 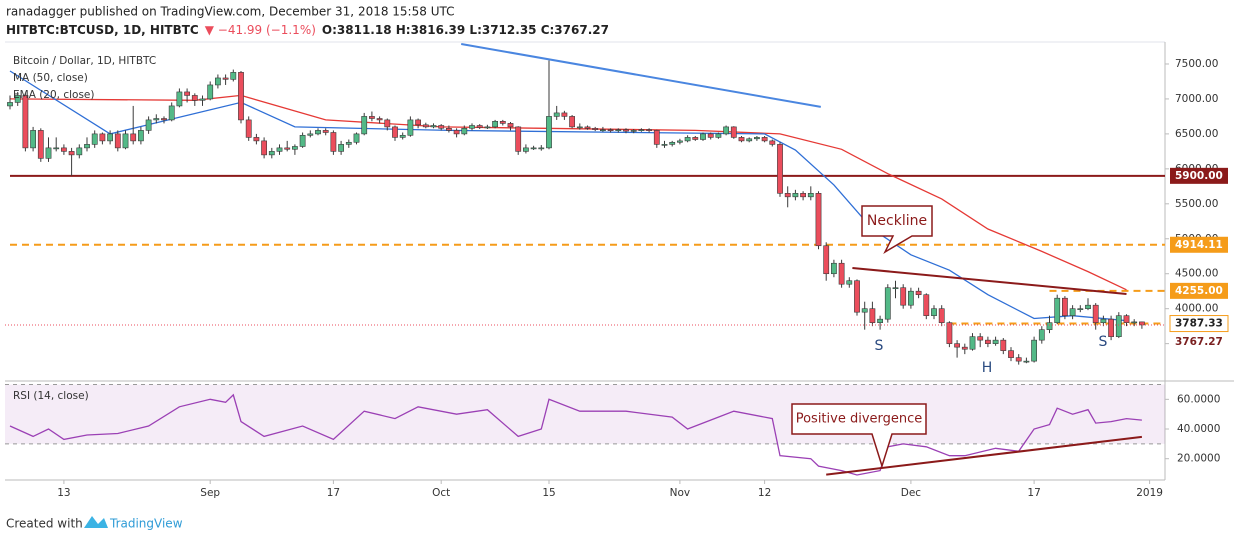 What do you see at coordinates (859, 436) in the screenshot?
I see `callout-box` at bounding box center [859, 436].